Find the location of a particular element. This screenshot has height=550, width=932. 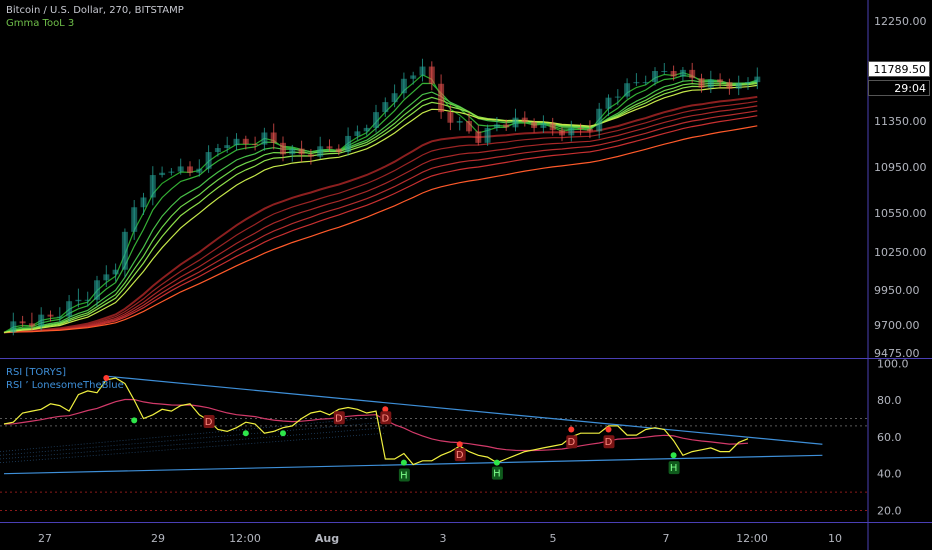

price-tick-label: 10950.00 is located at coordinates (900, 167).